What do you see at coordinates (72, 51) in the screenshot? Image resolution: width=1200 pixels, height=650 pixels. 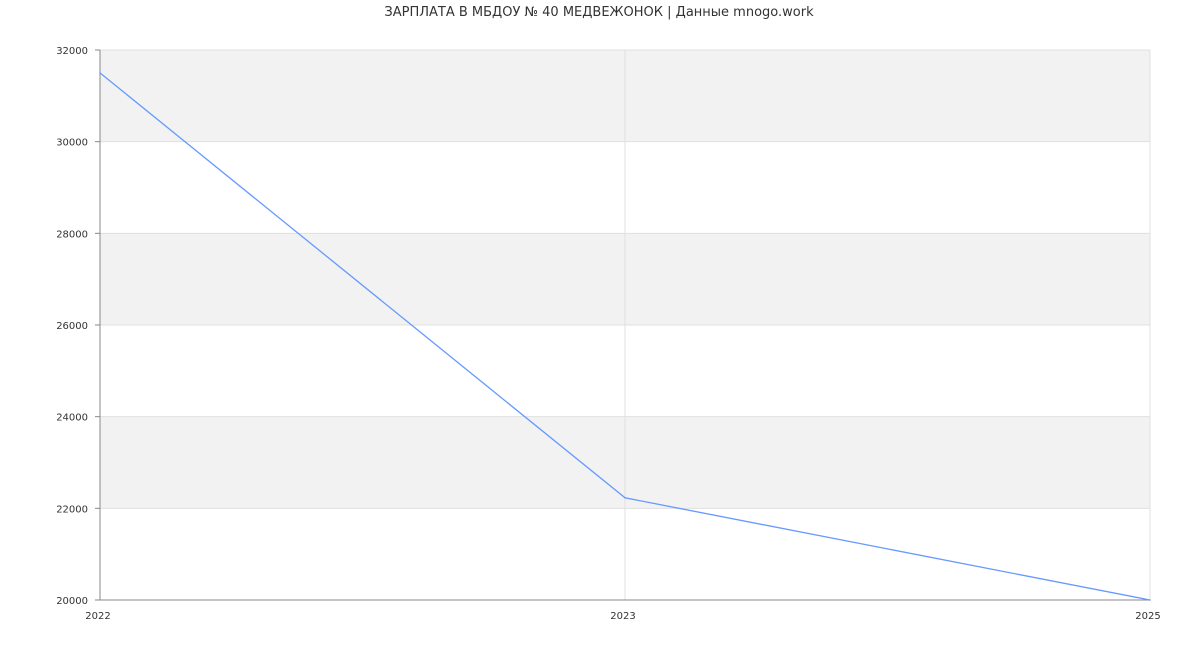 I see `y-tick-label: 32000` at bounding box center [72, 51].